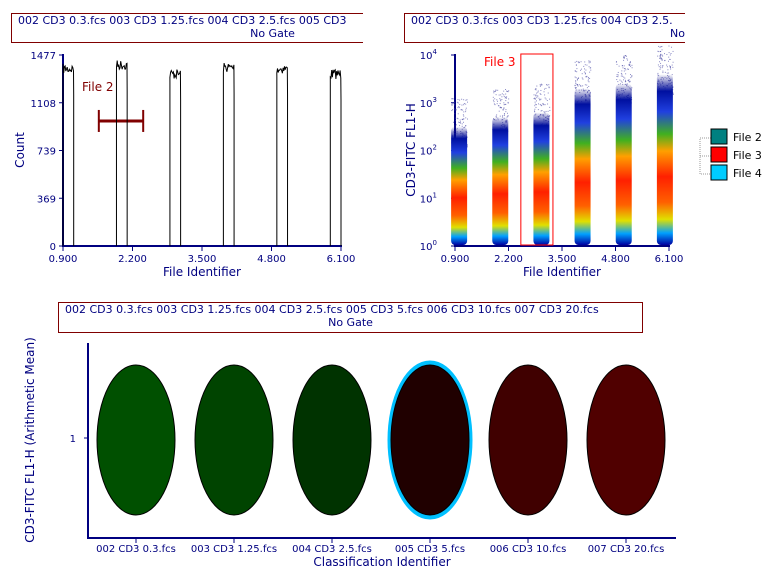  Describe the element at coordinates (429, 55) in the screenshot. I see `y-tick-label: 104` at that location.